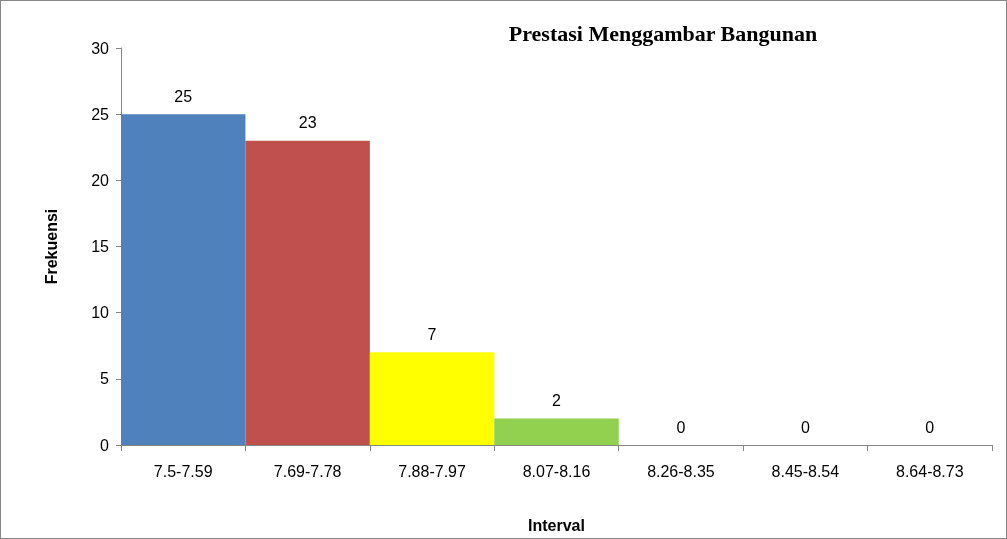  I want to click on x-tick-label: 8.07-8.16, so click(556, 471).